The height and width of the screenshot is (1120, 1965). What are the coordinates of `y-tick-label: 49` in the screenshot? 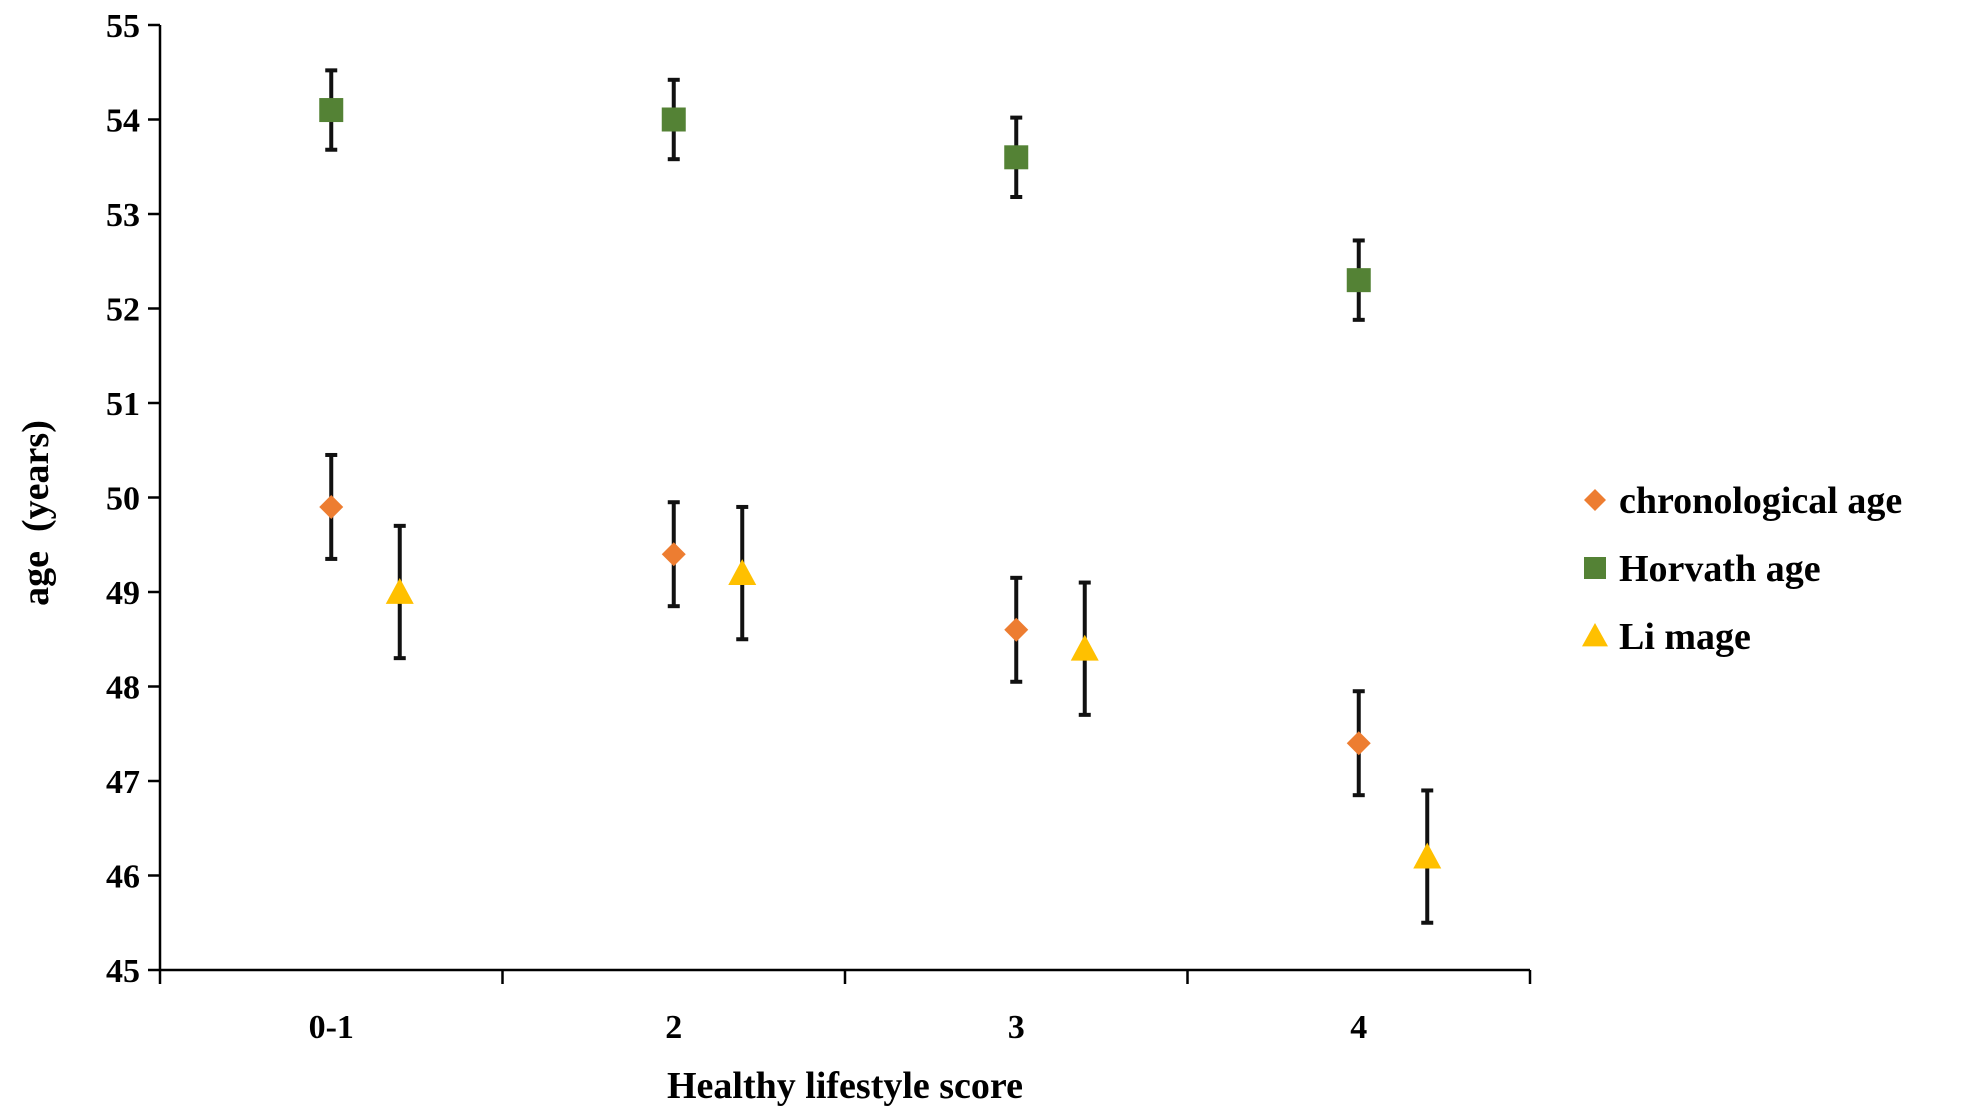 It's located at (123, 593).